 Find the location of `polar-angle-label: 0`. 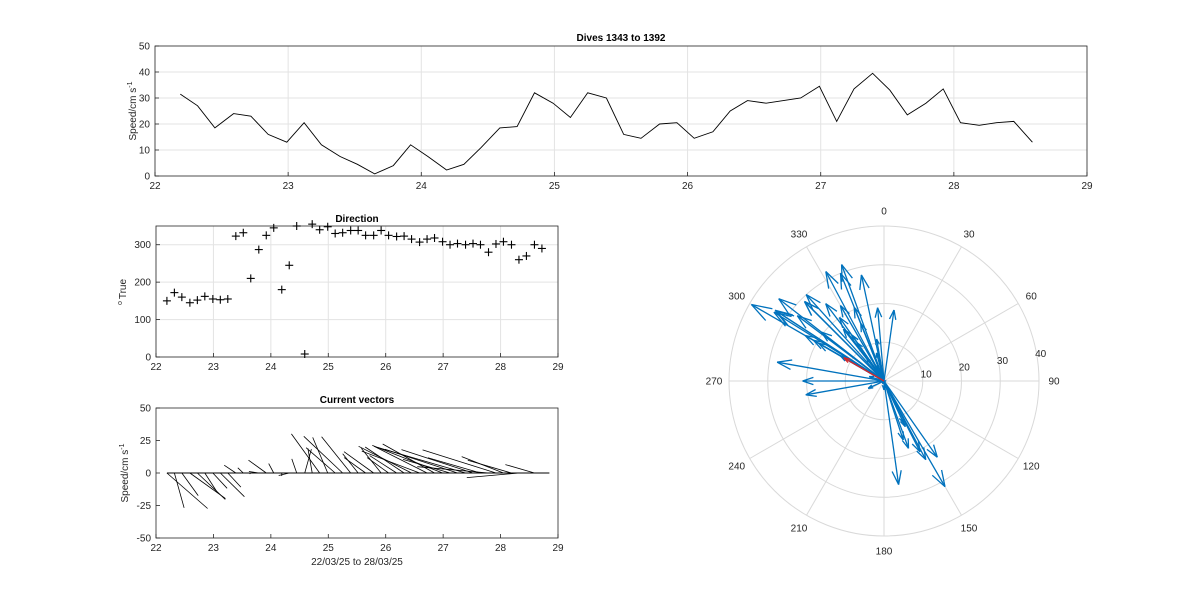

polar-angle-label: 0 is located at coordinates (884, 212).